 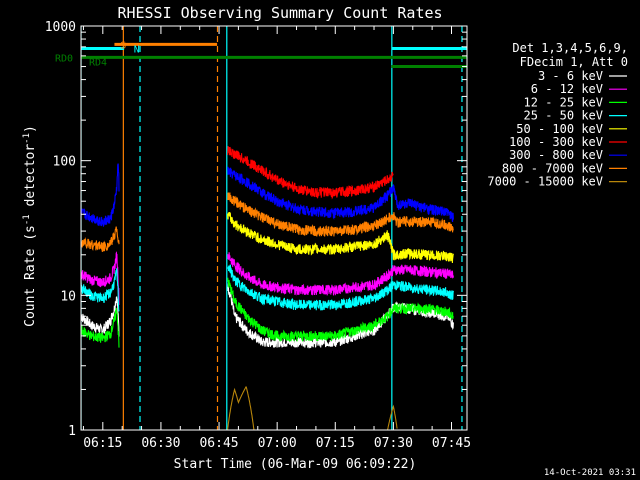 I want to click on flag-label-n: N, so click(x=137, y=50).